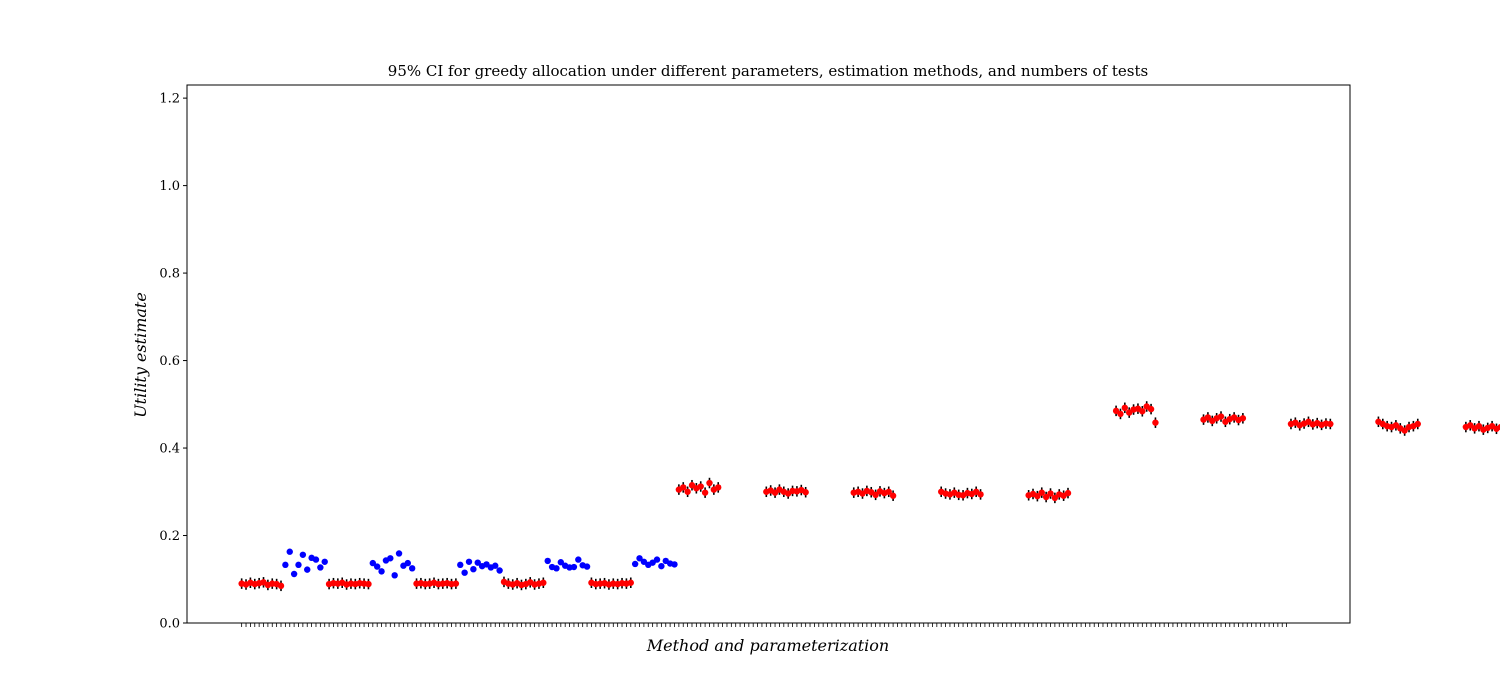  Describe the element at coordinates (140, 355) in the screenshot. I see `y-axis-label: Utility estimate` at that location.